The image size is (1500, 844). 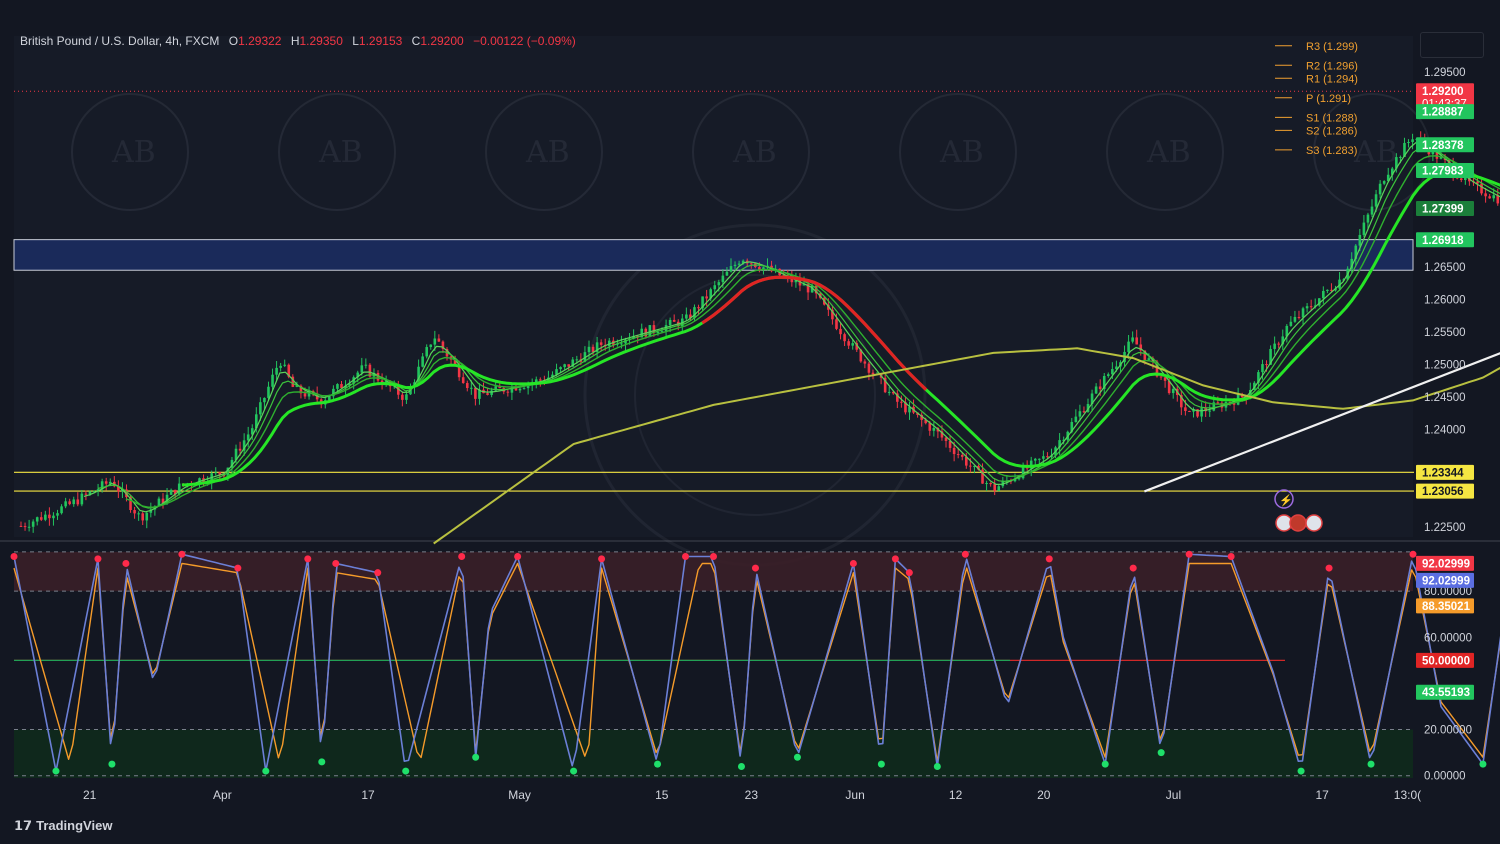 I want to click on symbol-name: British Pound / U.S. Dollar, 4h, FXCM, so click(x=120, y=41).